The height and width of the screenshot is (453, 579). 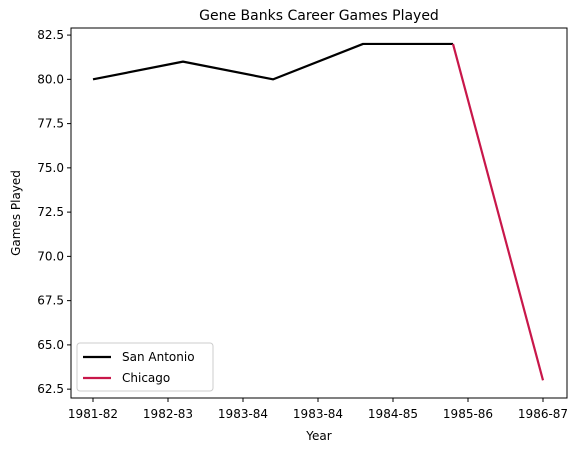 I want to click on x-tick-label: 1986-87, so click(x=543, y=414).